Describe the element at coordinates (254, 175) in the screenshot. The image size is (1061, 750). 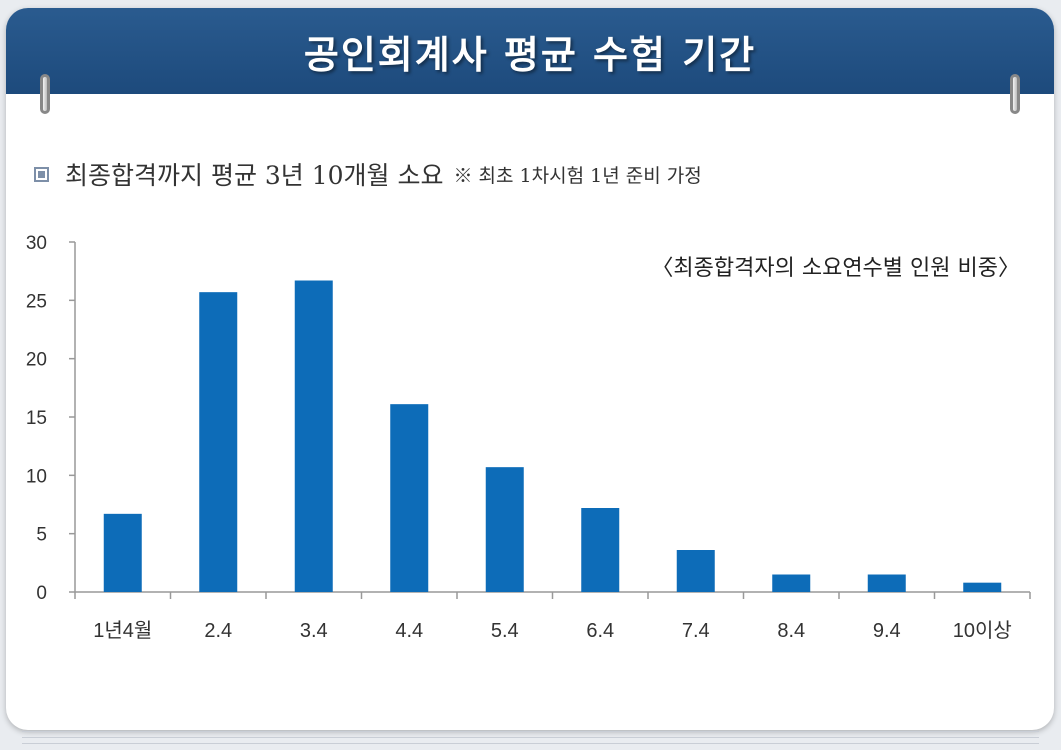
I see `subtitle-main: 최종합격까지 평균 3년 10개월 소요` at that location.